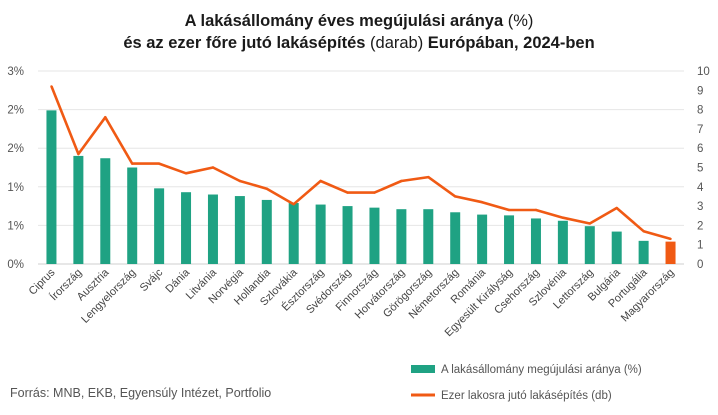  Describe the element at coordinates (703, 72) in the screenshot. I see `y-right-tick-label: 10` at that location.